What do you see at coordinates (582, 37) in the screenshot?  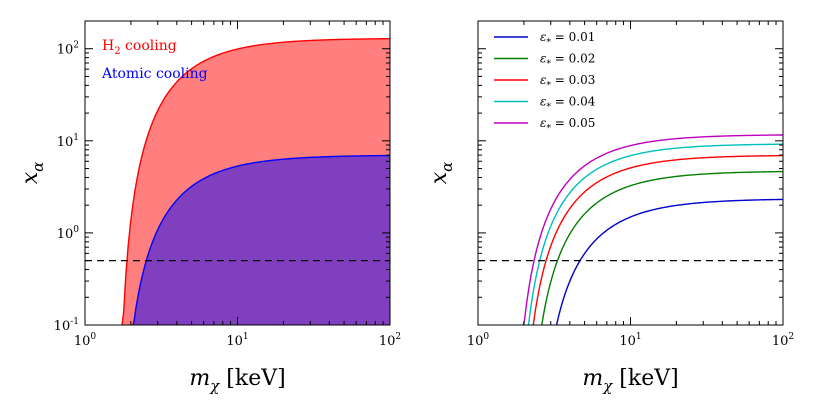 I see `legend-eps-value: 0.01` at bounding box center [582, 37].